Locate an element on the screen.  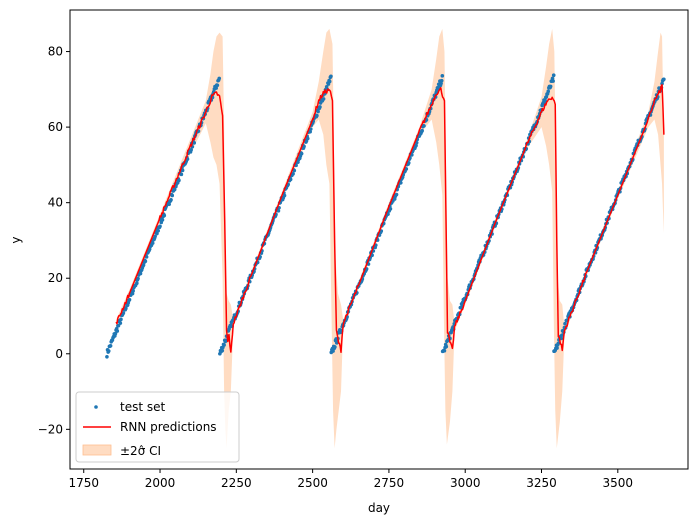
y-tick-label: −20 is located at coordinates (50, 429).